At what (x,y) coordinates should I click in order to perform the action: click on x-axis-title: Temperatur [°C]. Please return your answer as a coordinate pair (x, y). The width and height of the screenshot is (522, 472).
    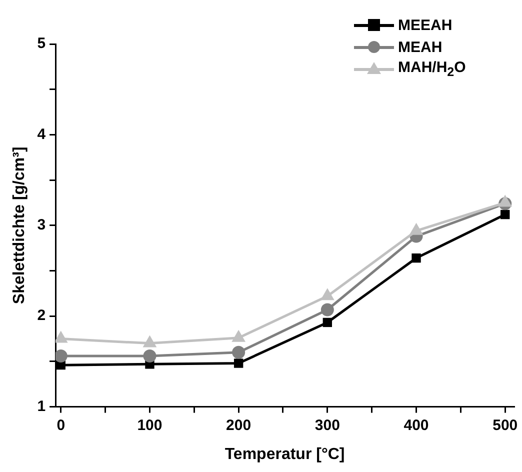
    Looking at the image, I should click on (284, 454).